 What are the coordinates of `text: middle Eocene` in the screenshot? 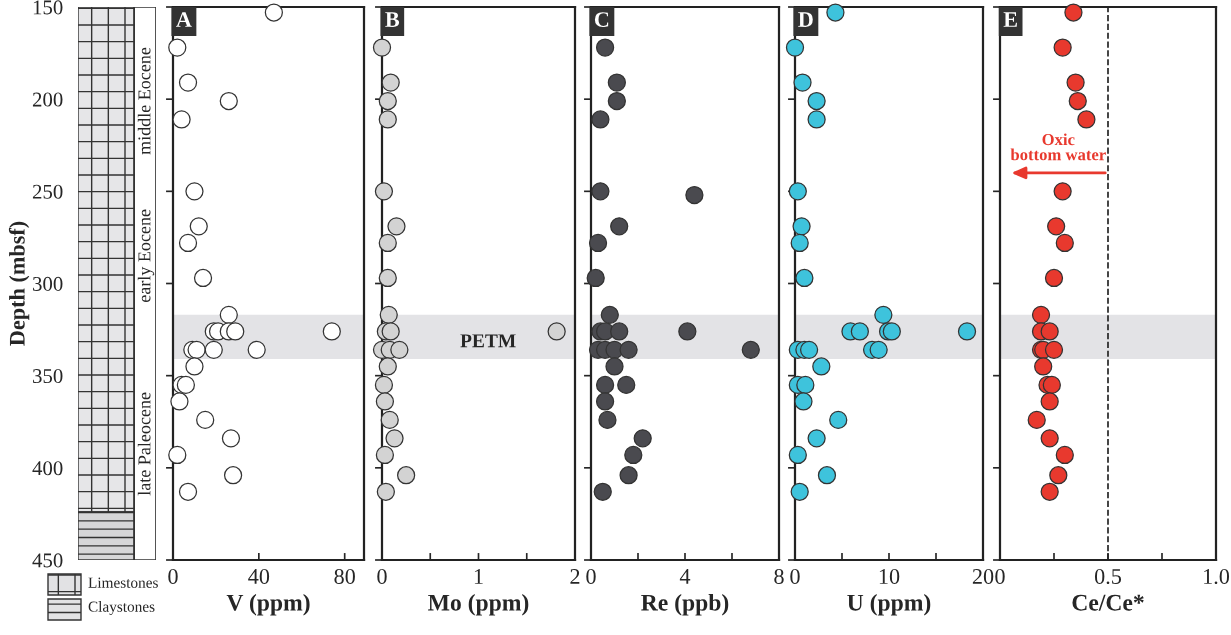 It's located at (144, 101).